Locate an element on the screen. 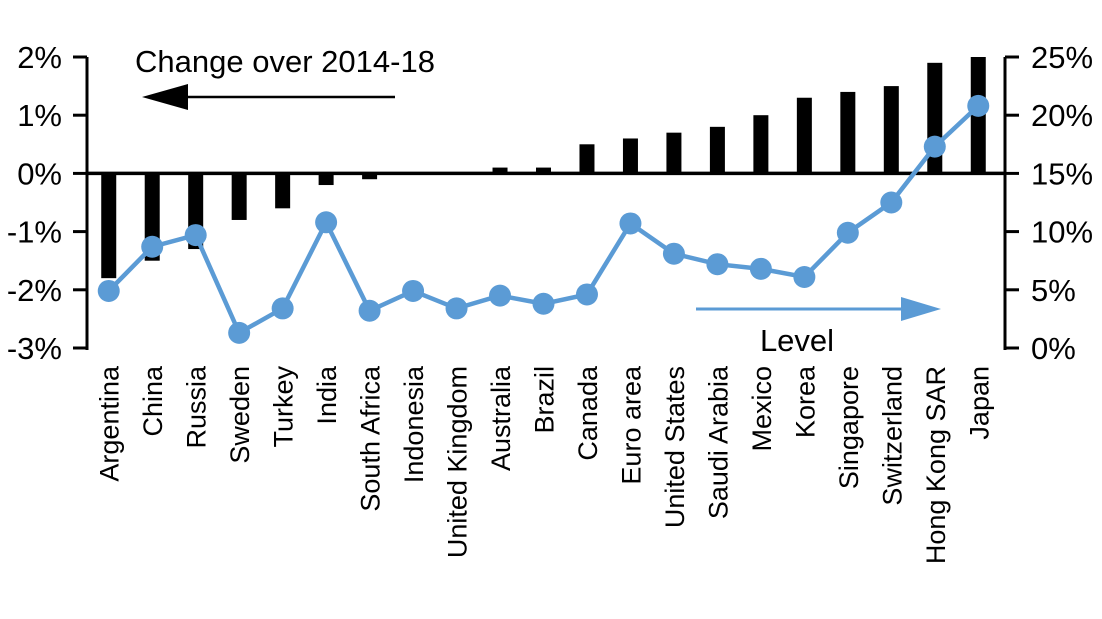  level-marker-united-kingdom is located at coordinates (456, 308).